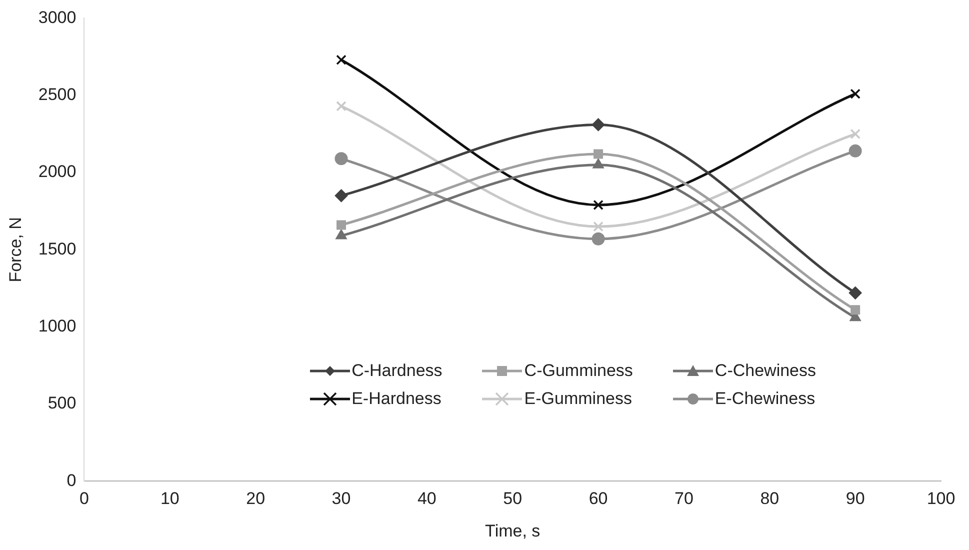 The image size is (969, 550). I want to click on x-tick-label: 20, so click(256, 498).